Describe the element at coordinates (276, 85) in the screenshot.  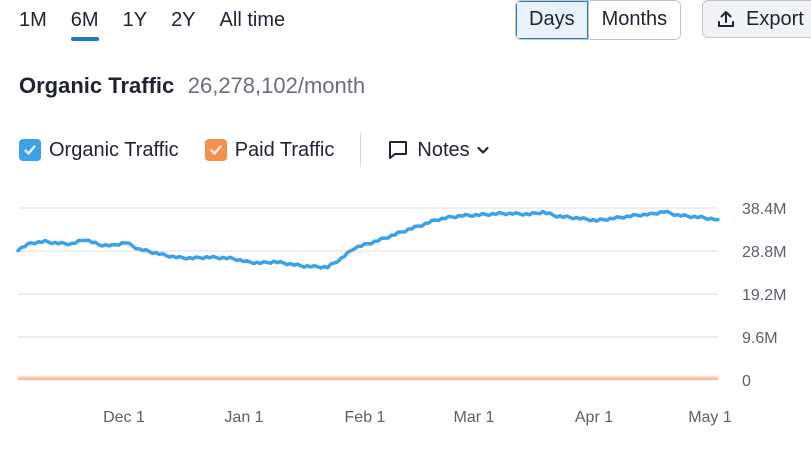
I see `metric-value: 26,278,102/month` at that location.